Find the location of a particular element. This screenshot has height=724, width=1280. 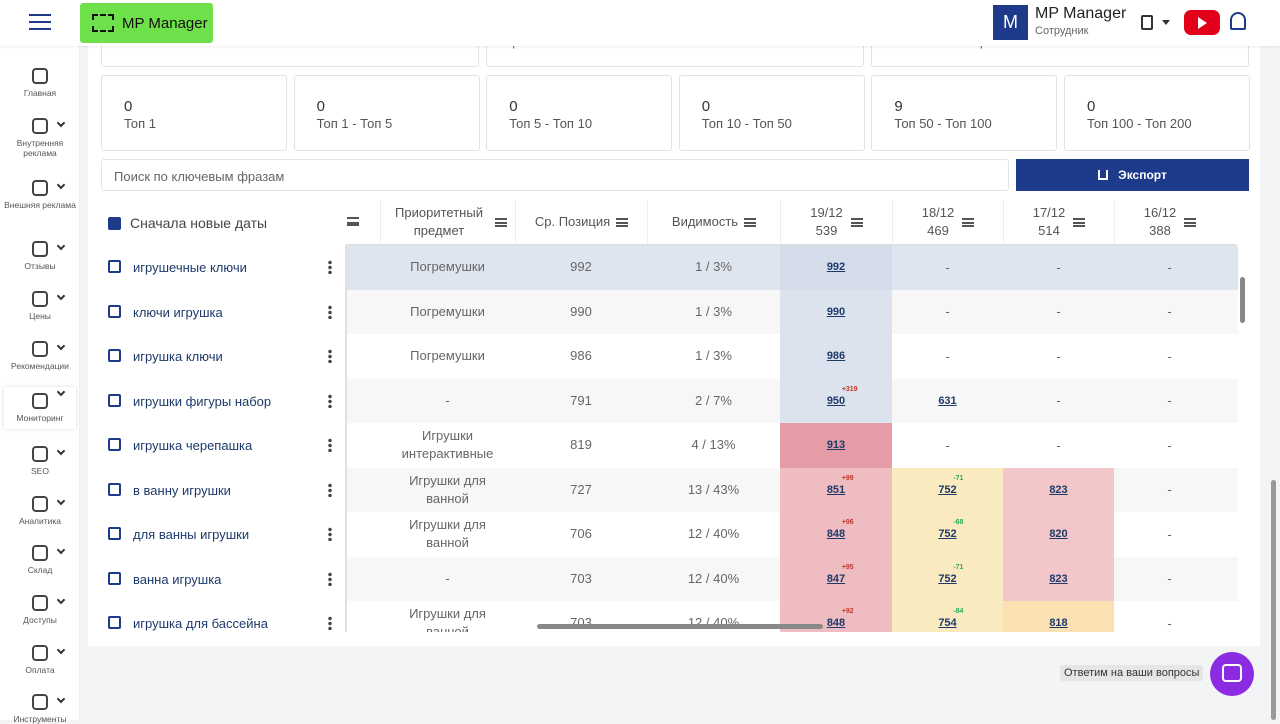

position-value: 752 -68 is located at coordinates (950, 529).